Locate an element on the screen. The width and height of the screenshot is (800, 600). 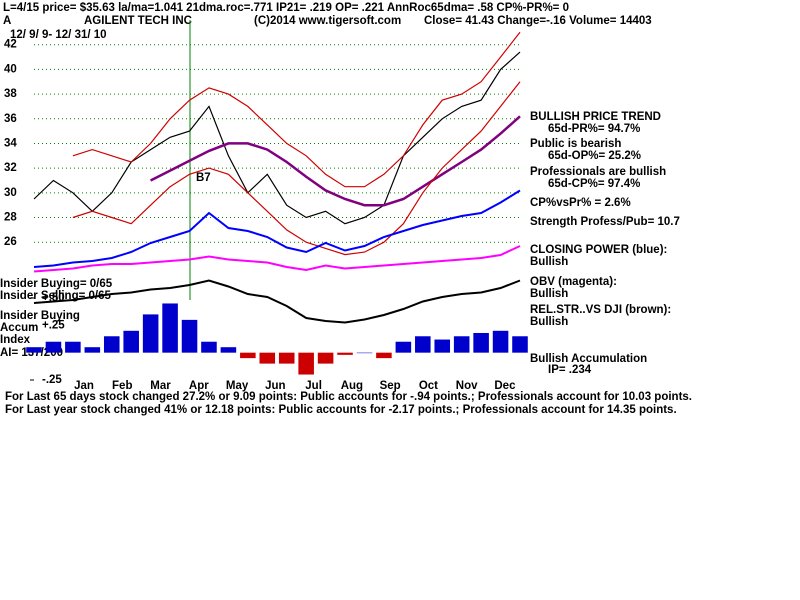
x-tick-label: Jun is located at coordinates (275, 386).